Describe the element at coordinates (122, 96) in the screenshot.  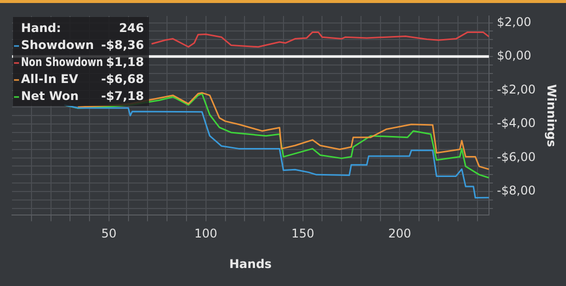
I see `annotation: -$7,18` at that location.